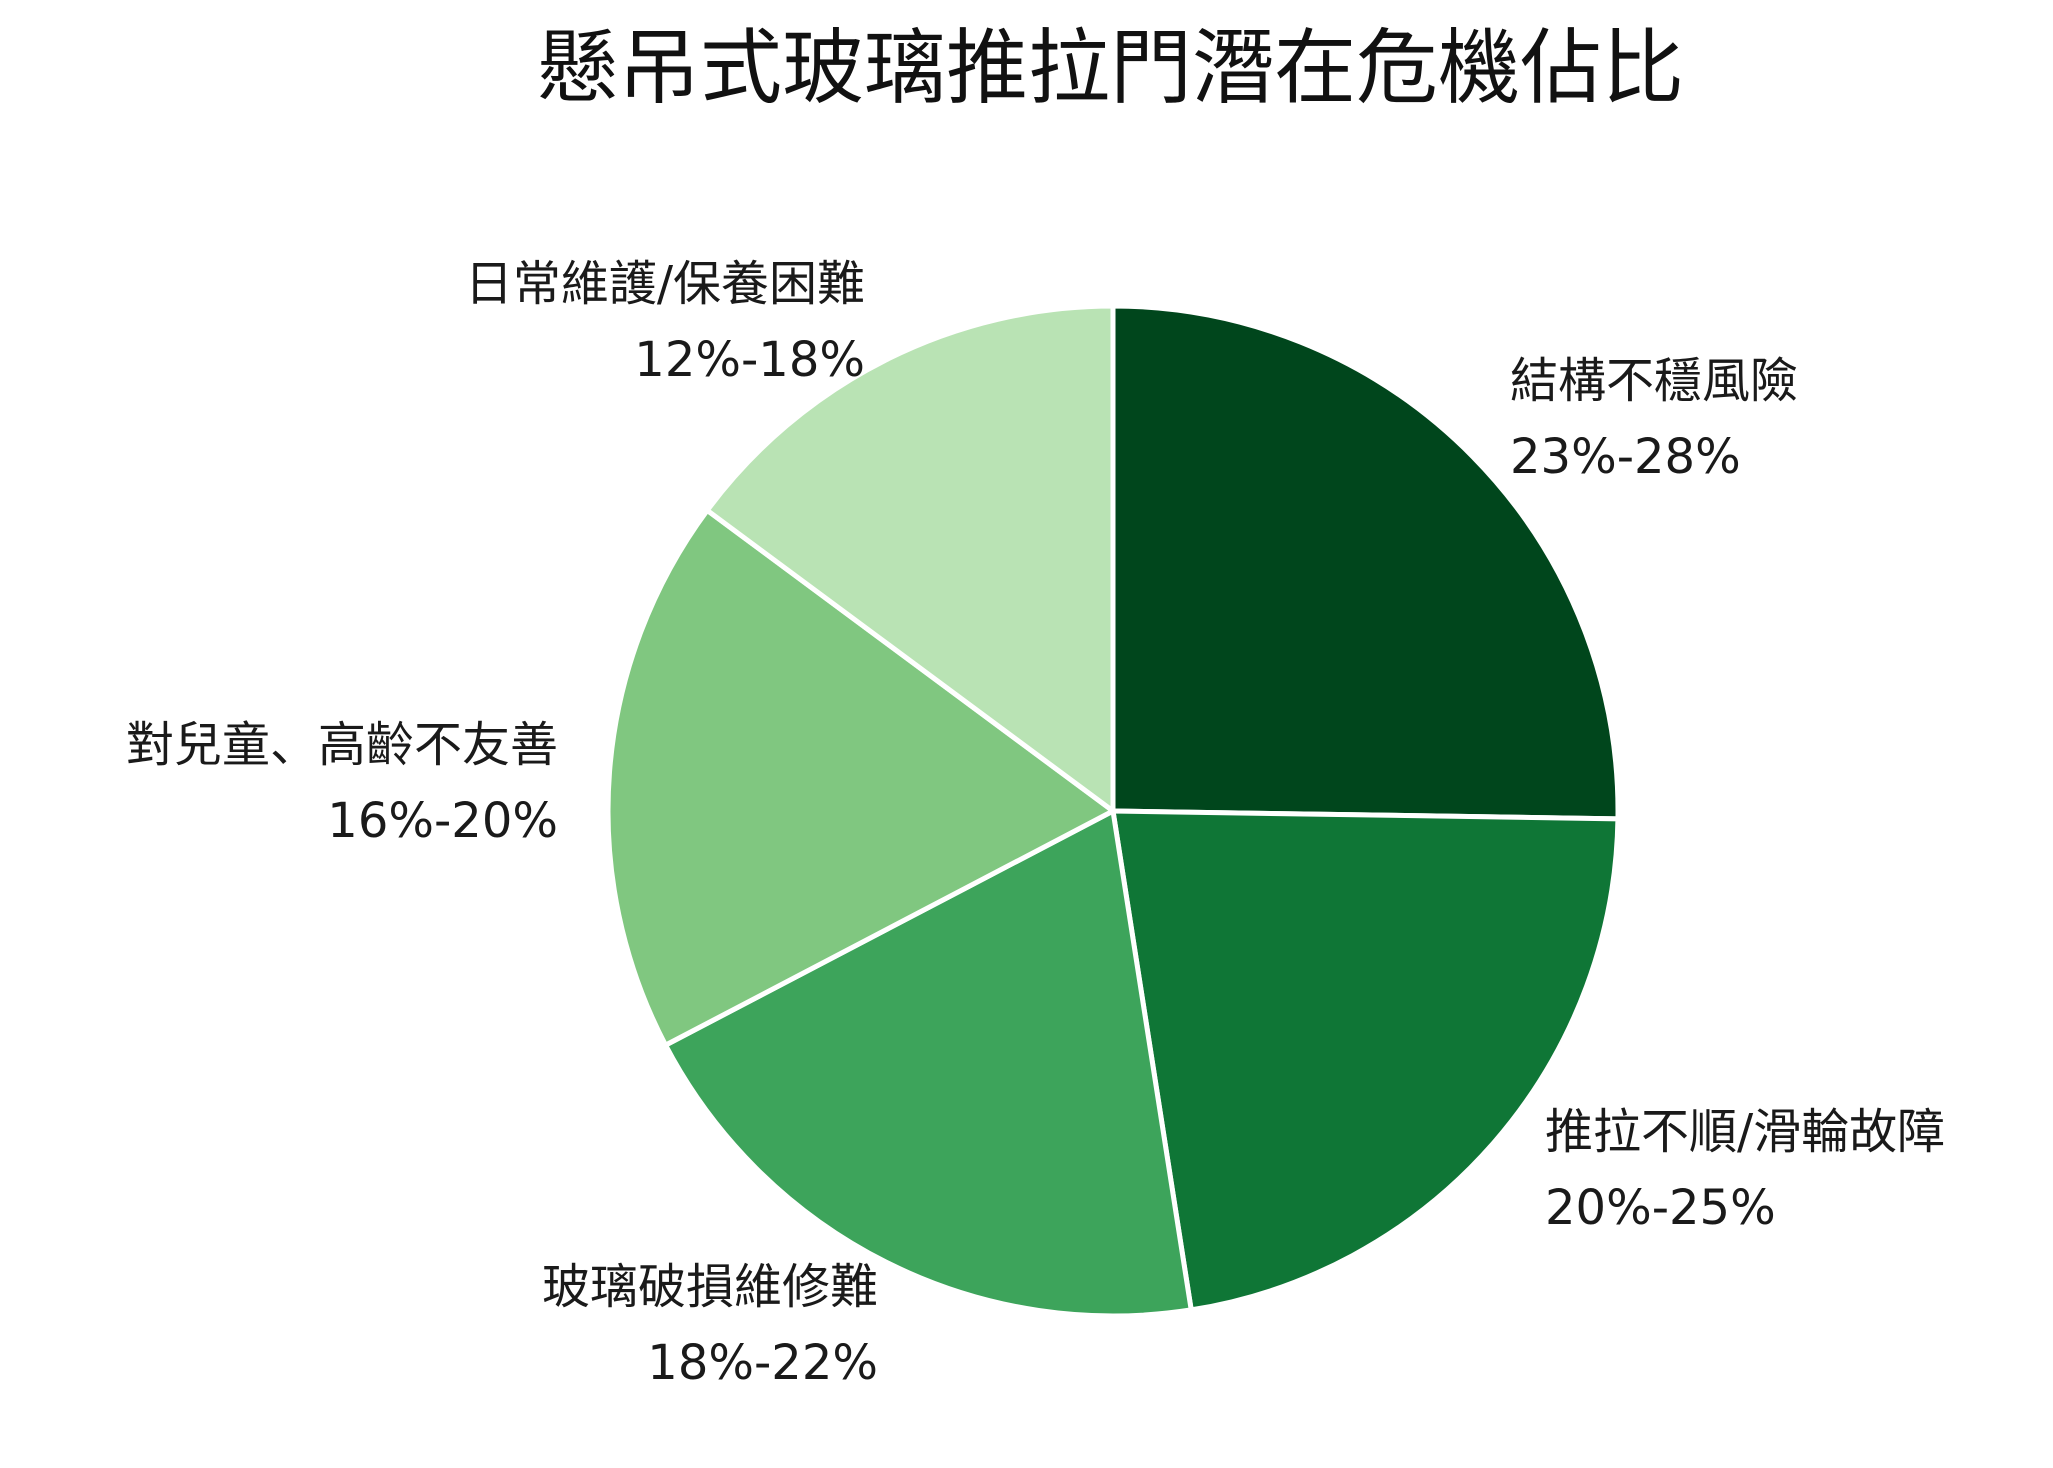  Describe the element at coordinates (1660, 1208) in the screenshot. I see `slice-value-2: 20%-25%` at that location.